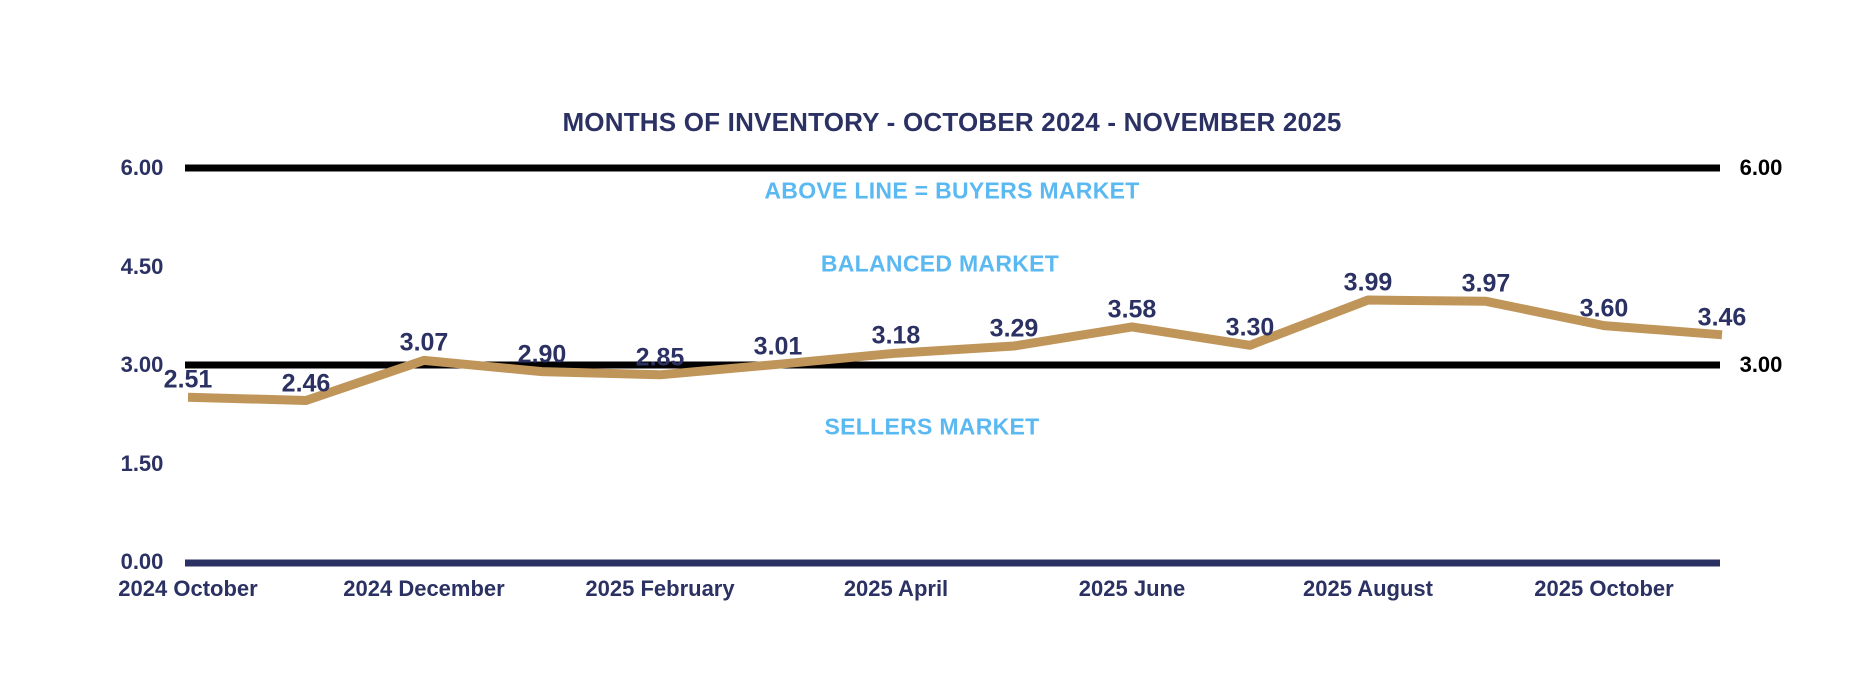 This screenshot has width=1854, height=690. I want to click on buyers-market-annotation: ABOVE LINE = BUYERS MARKET, so click(952, 190).